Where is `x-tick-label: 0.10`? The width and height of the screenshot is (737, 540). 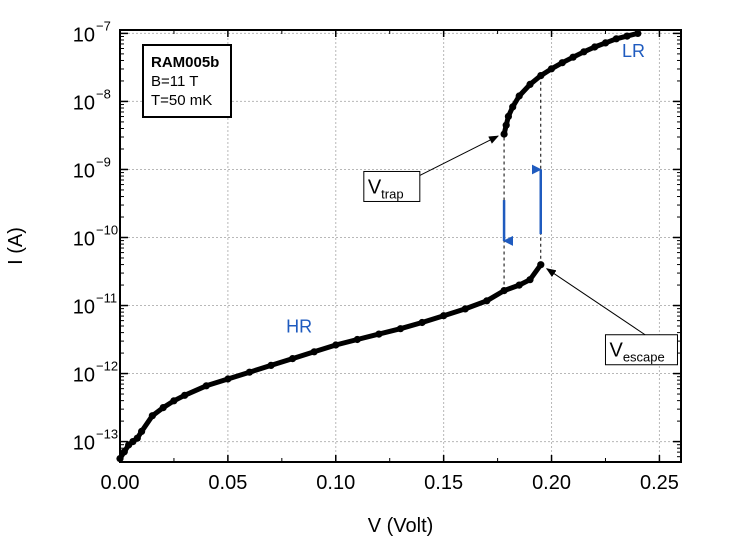 x-tick-label: 0.10 is located at coordinates (335, 483).